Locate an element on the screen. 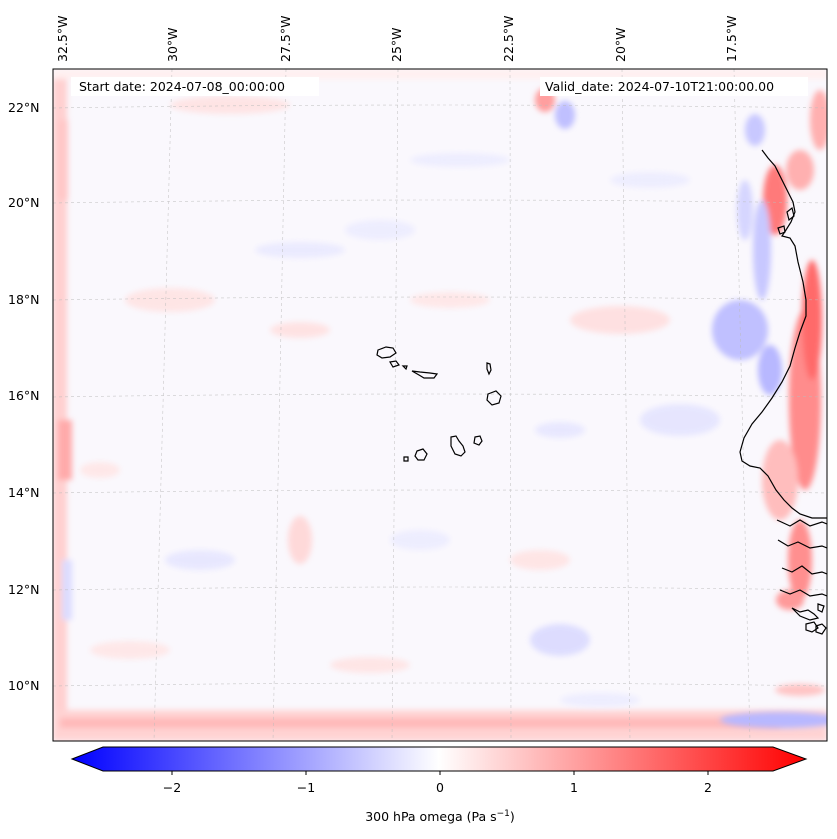 Image resolution: width=837 pixels, height=839 pixels. colorbar-bar is located at coordinates (439, 759).